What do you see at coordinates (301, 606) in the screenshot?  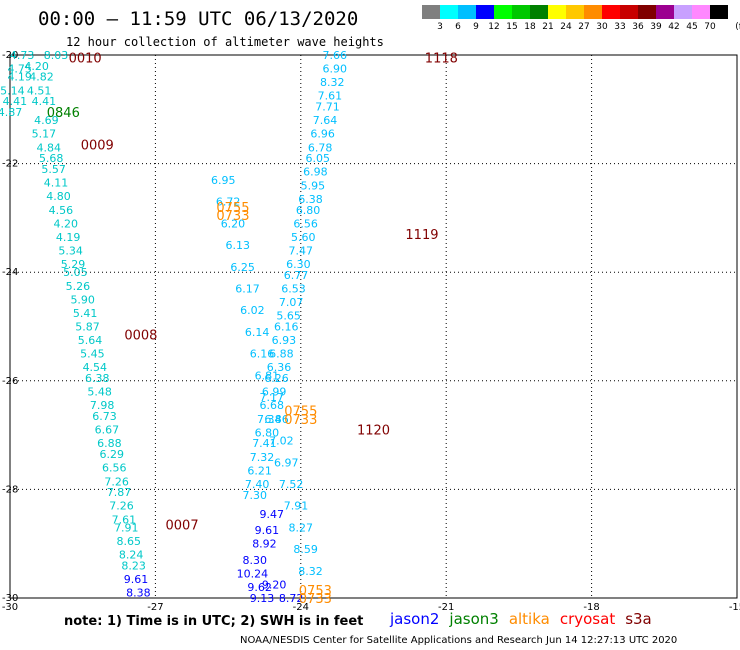 I see `x-tick-label: -24` at bounding box center [301, 606].